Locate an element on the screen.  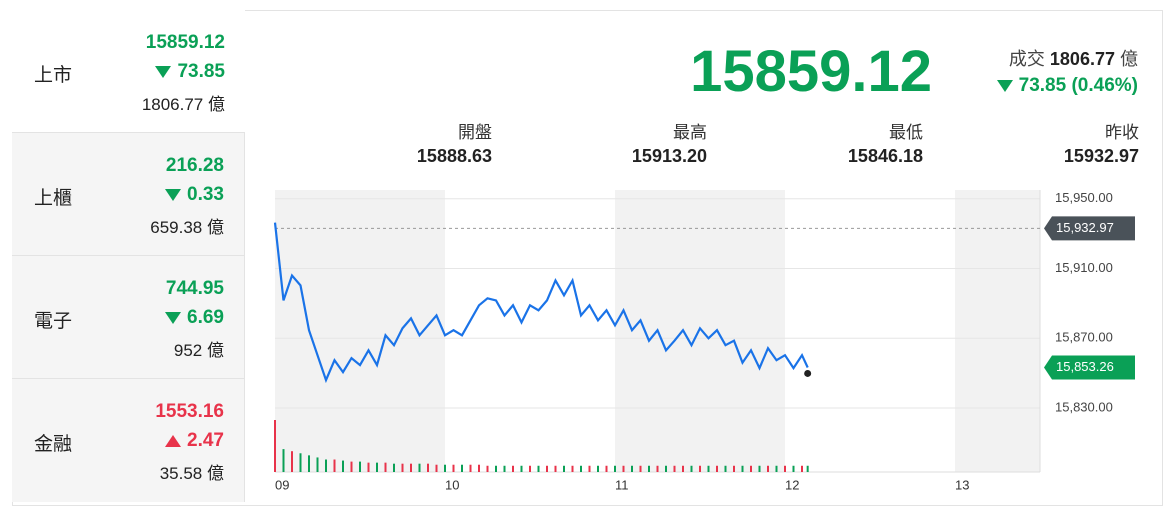
y-tick-label: 15,910.00 is located at coordinates (1084, 267).